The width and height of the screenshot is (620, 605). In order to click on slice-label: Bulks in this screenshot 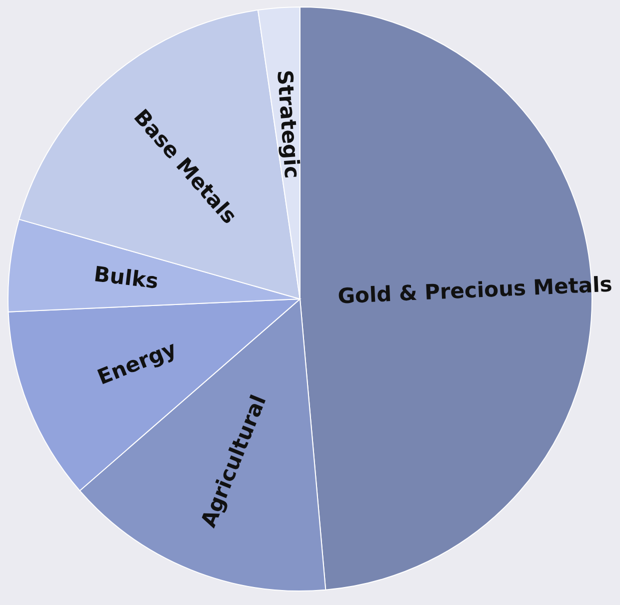, I will do `click(126, 278)`.